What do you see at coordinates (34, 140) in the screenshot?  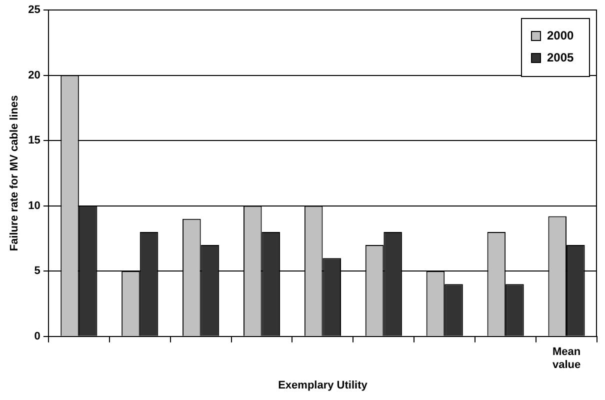 I see `y-tick-label: 15` at bounding box center [34, 140].